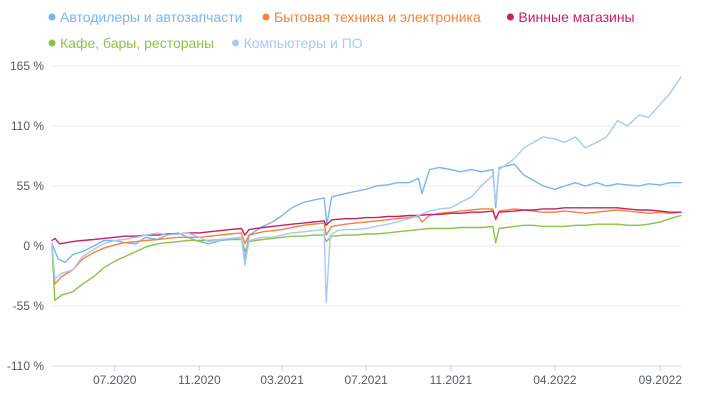  I want to click on x-tick-label: 03.2021, so click(282, 380).